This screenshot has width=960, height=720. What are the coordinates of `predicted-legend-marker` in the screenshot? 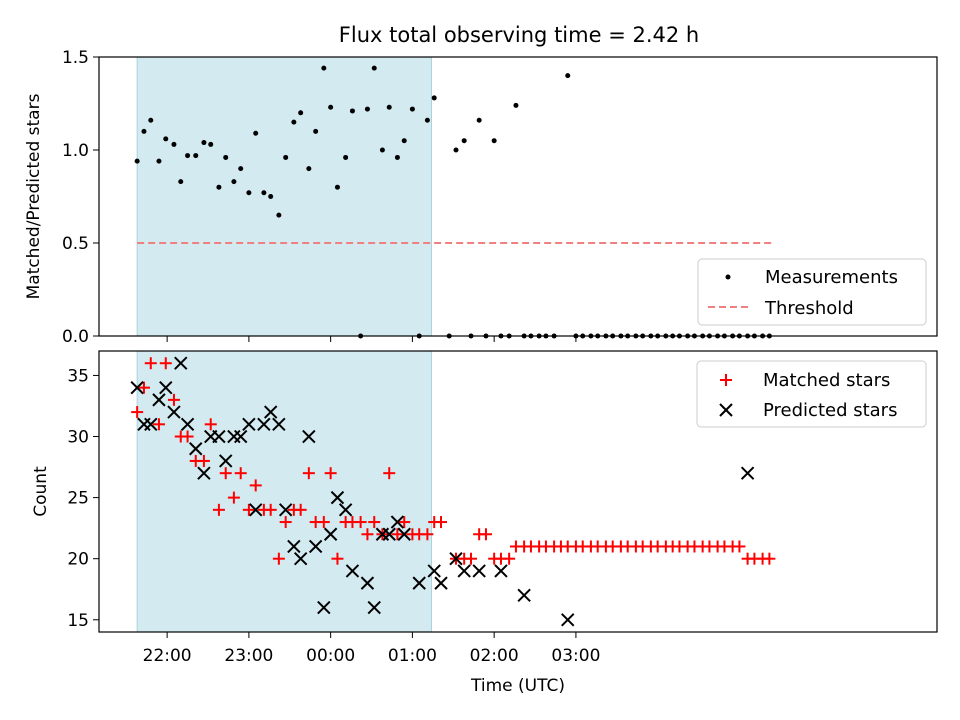 It's located at (726, 410).